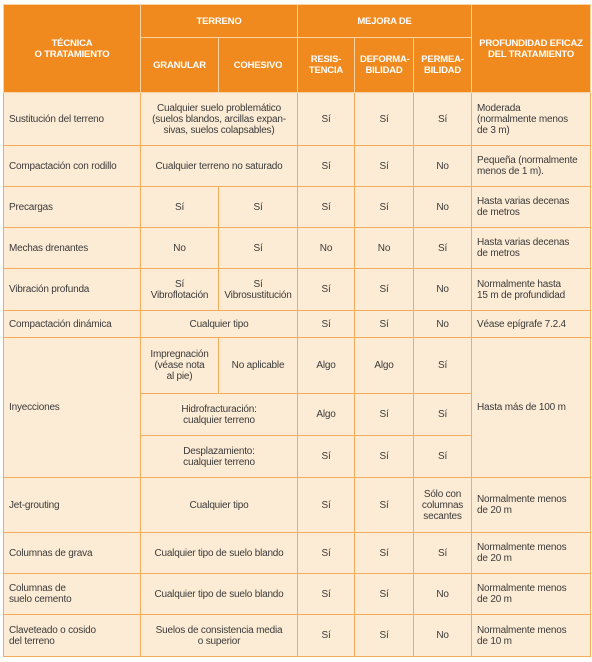 This screenshot has height=662, width=592. Describe the element at coordinates (72, 119) in the screenshot. I see `technique-cell: Sustitución del terreno` at that location.